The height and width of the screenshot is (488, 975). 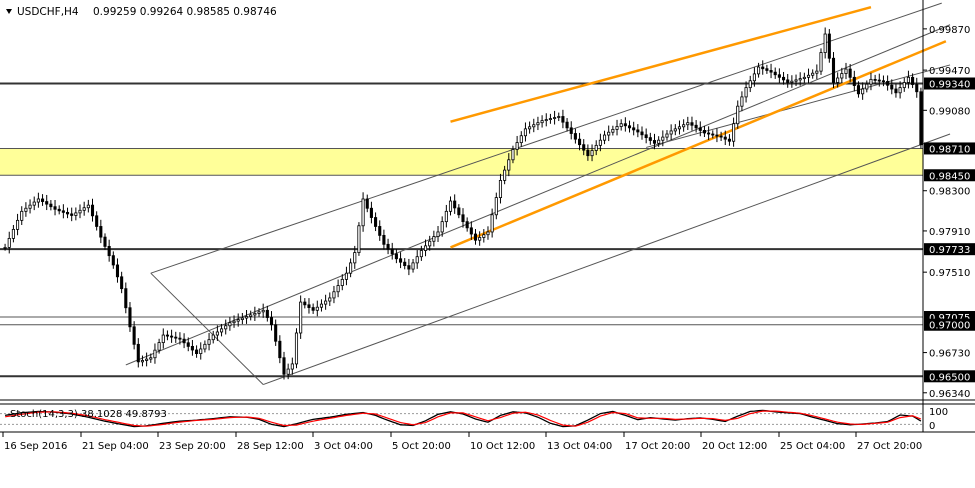 I want to click on channel-inner-rail, so click(x=798, y=106).